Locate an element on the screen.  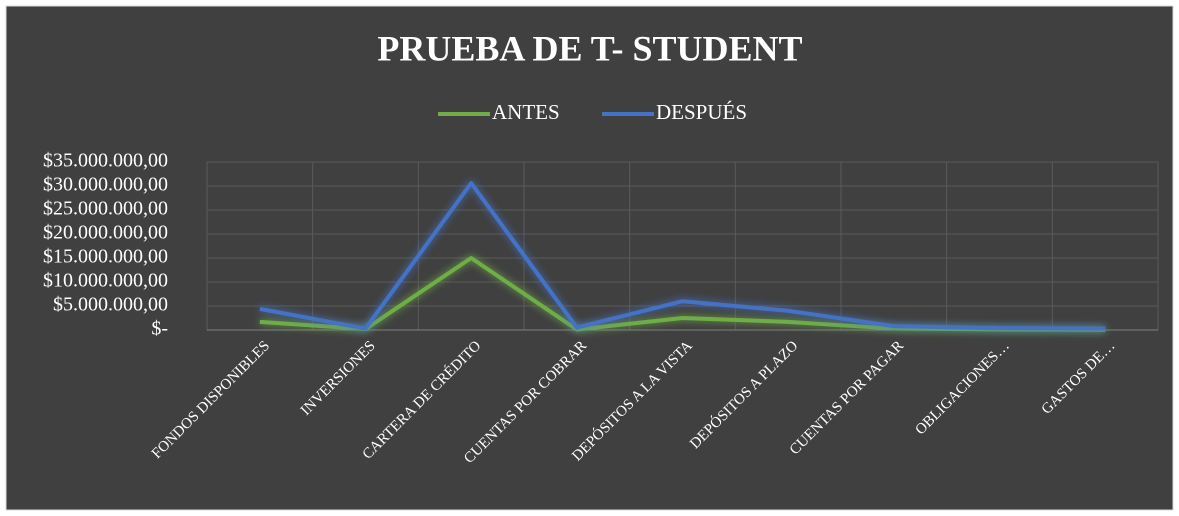
y-tick-label: $10.000.000,00 is located at coordinates (105, 281).